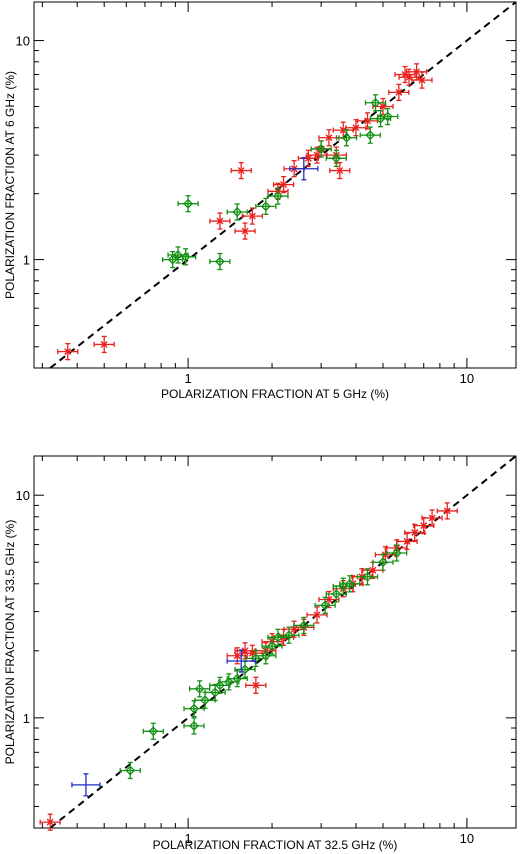 This screenshot has height=854, width=520. I want to click on x-axis-label: POLARIZATION FRACTION AT 32.5 GHz (%), so click(275, 845).